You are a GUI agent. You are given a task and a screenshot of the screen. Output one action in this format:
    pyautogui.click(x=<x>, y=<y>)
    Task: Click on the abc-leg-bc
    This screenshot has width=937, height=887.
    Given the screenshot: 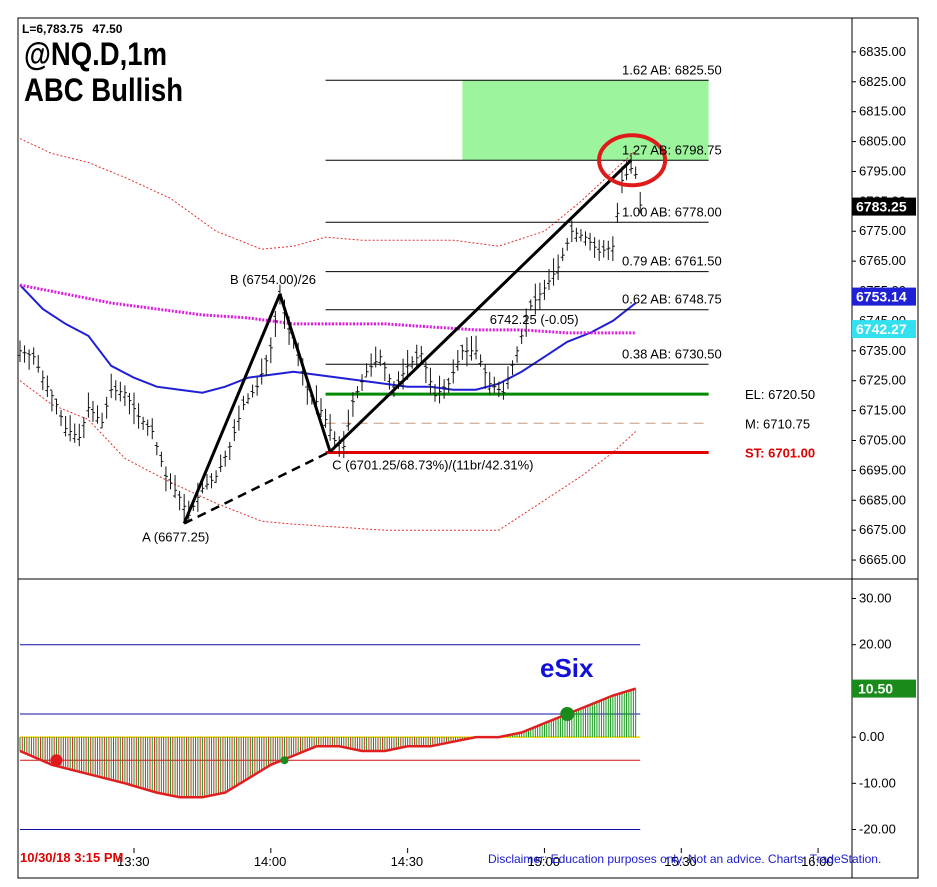 What is the action you would take?
    pyautogui.click(x=305, y=373)
    